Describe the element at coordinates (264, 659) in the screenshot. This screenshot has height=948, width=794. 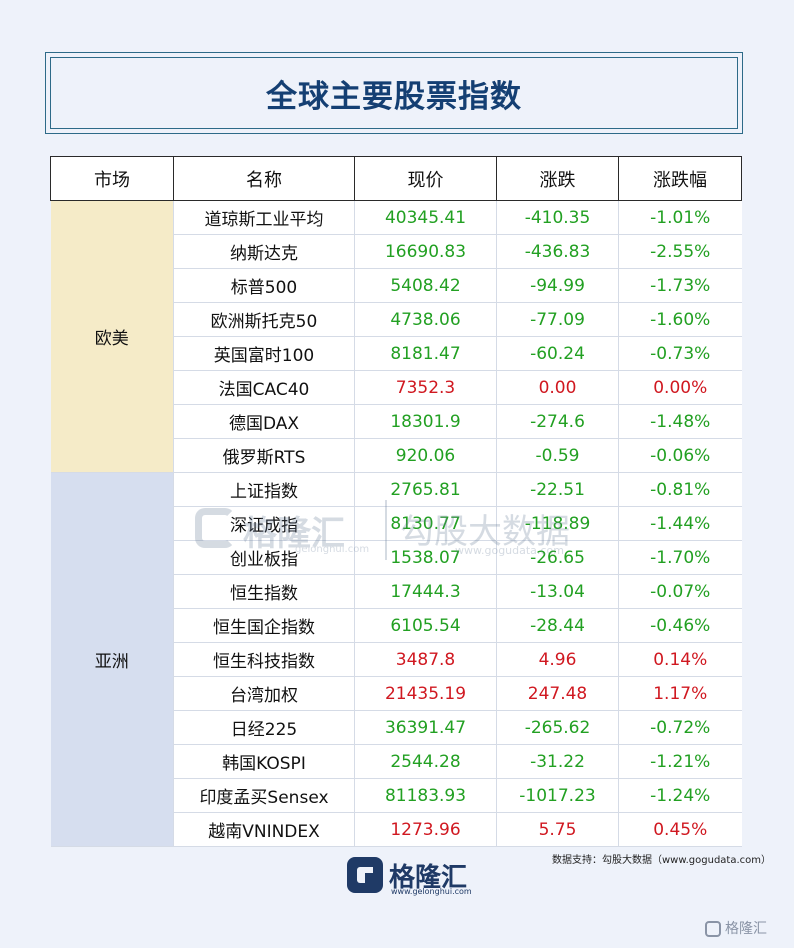
I see `index-name: 恒生科技指数` at that location.